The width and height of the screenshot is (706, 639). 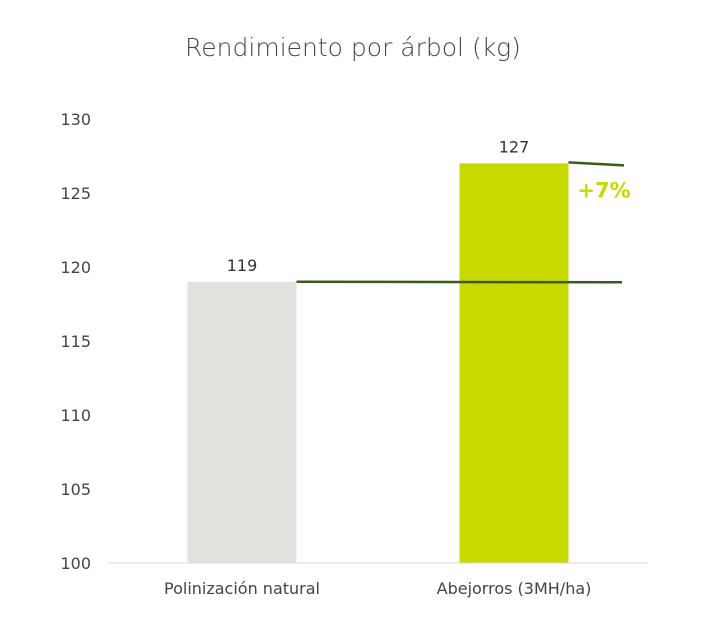 I want to click on x-axis: Polinización natural Abejorros (3MH/ha), so click(x=377, y=588).